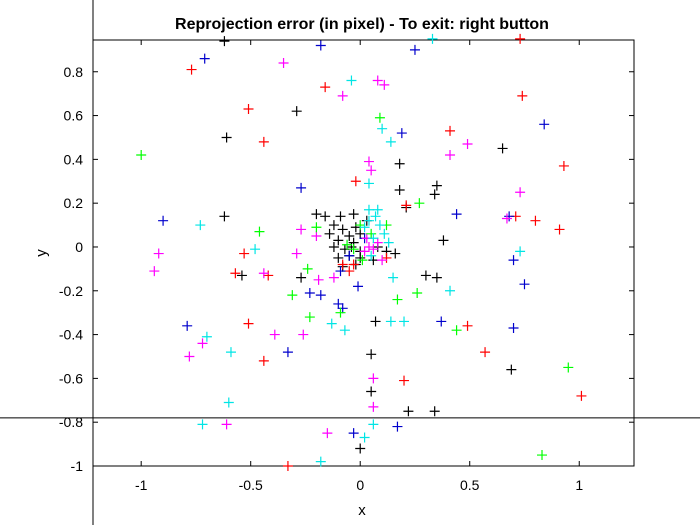 Image resolution: width=700 pixels, height=525 pixels. I want to click on x-tick-label: -0.5, so click(251, 485).